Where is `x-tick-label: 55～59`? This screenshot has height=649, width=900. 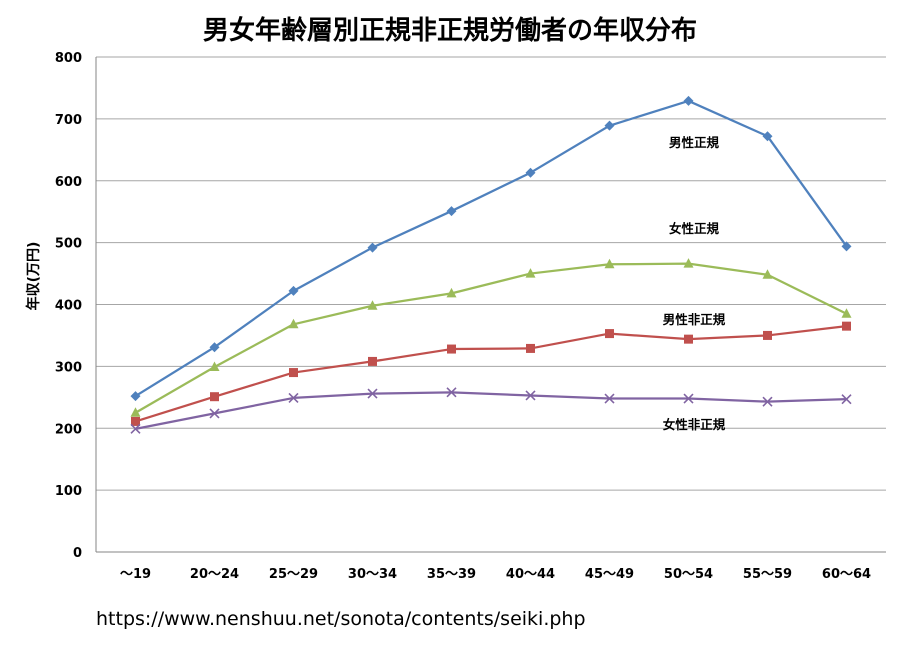 x-tick-label: 55～59 is located at coordinates (767, 574).